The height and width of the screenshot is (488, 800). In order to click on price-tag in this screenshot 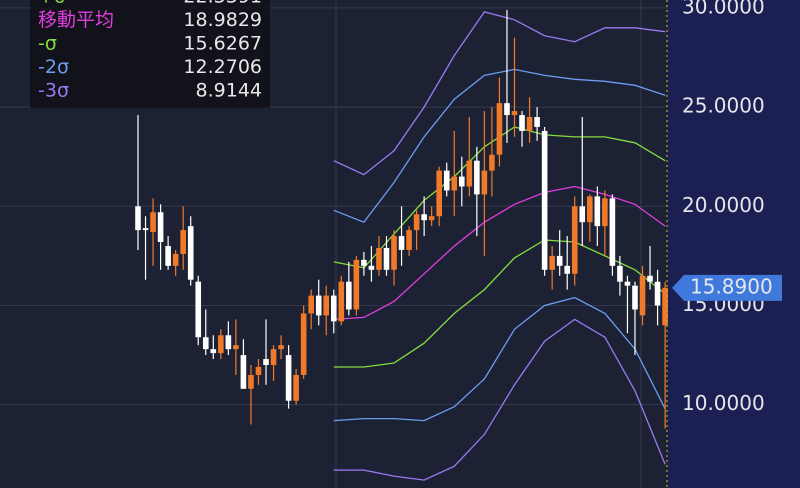, I will do `click(727, 287)`.